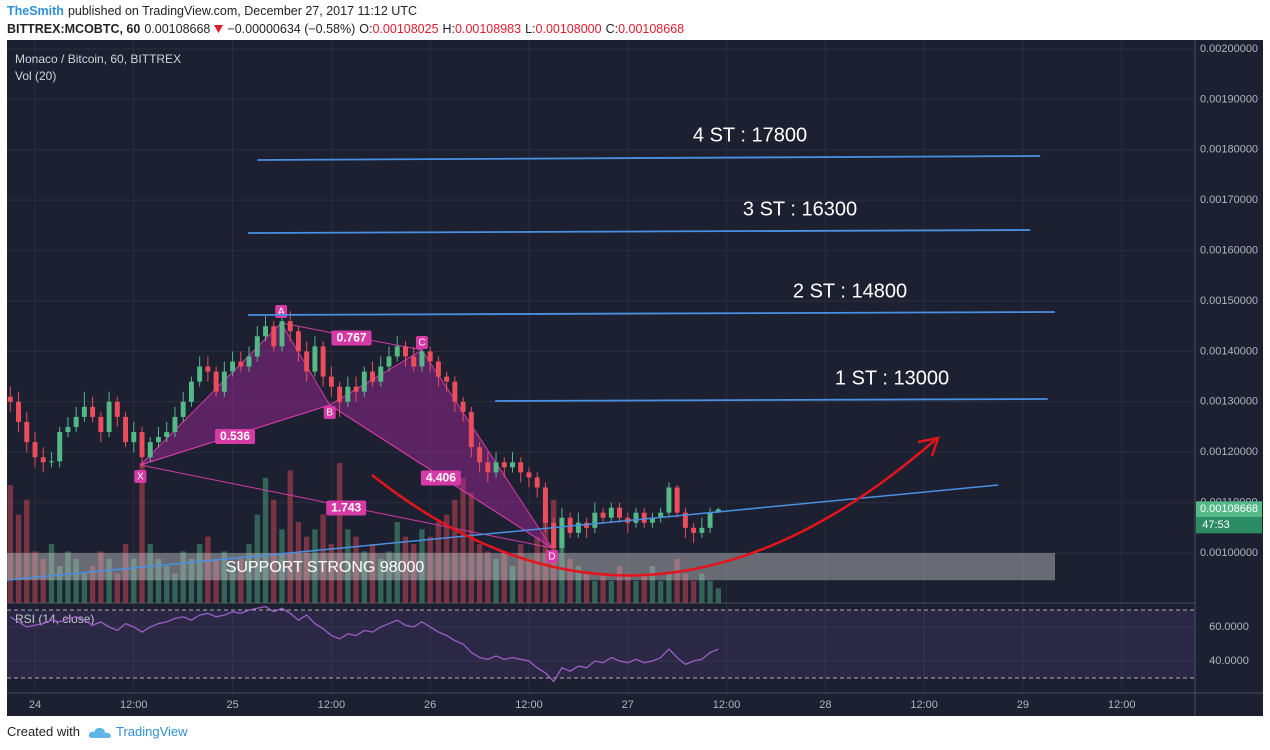 Image resolution: width=1270 pixels, height=750 pixels. I want to click on target-label: 2 ST : 14800, so click(850, 291).